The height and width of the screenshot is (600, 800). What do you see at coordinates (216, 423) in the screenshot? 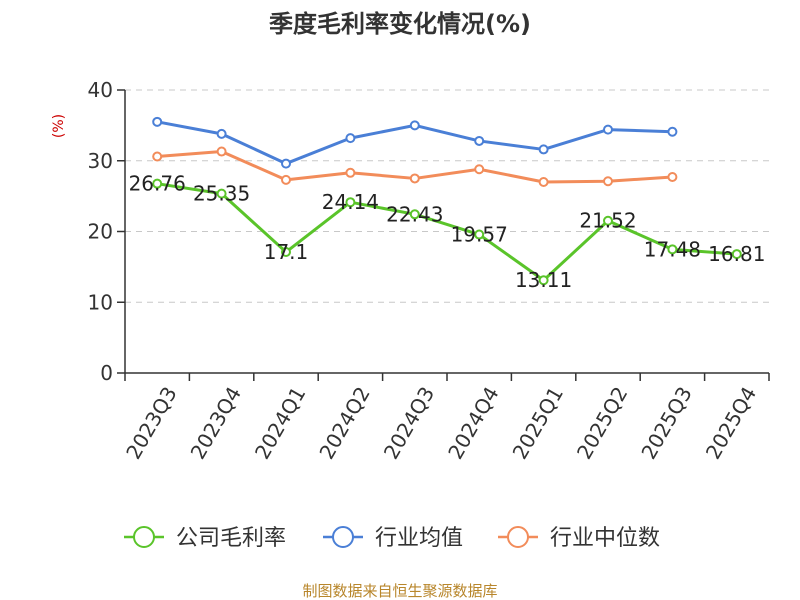
I see `x-tick-label: 2023Q4` at bounding box center [216, 423].